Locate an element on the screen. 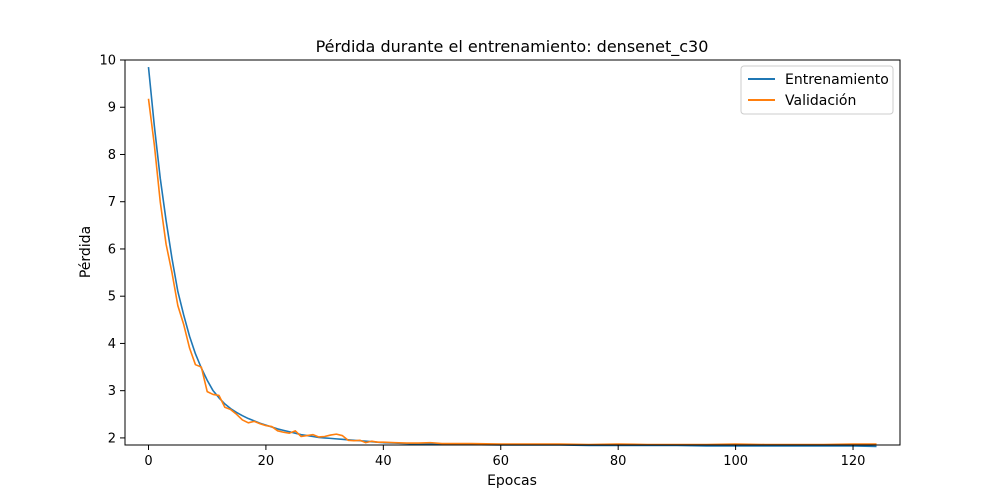  y-tick-label: 4 is located at coordinates (112, 344).